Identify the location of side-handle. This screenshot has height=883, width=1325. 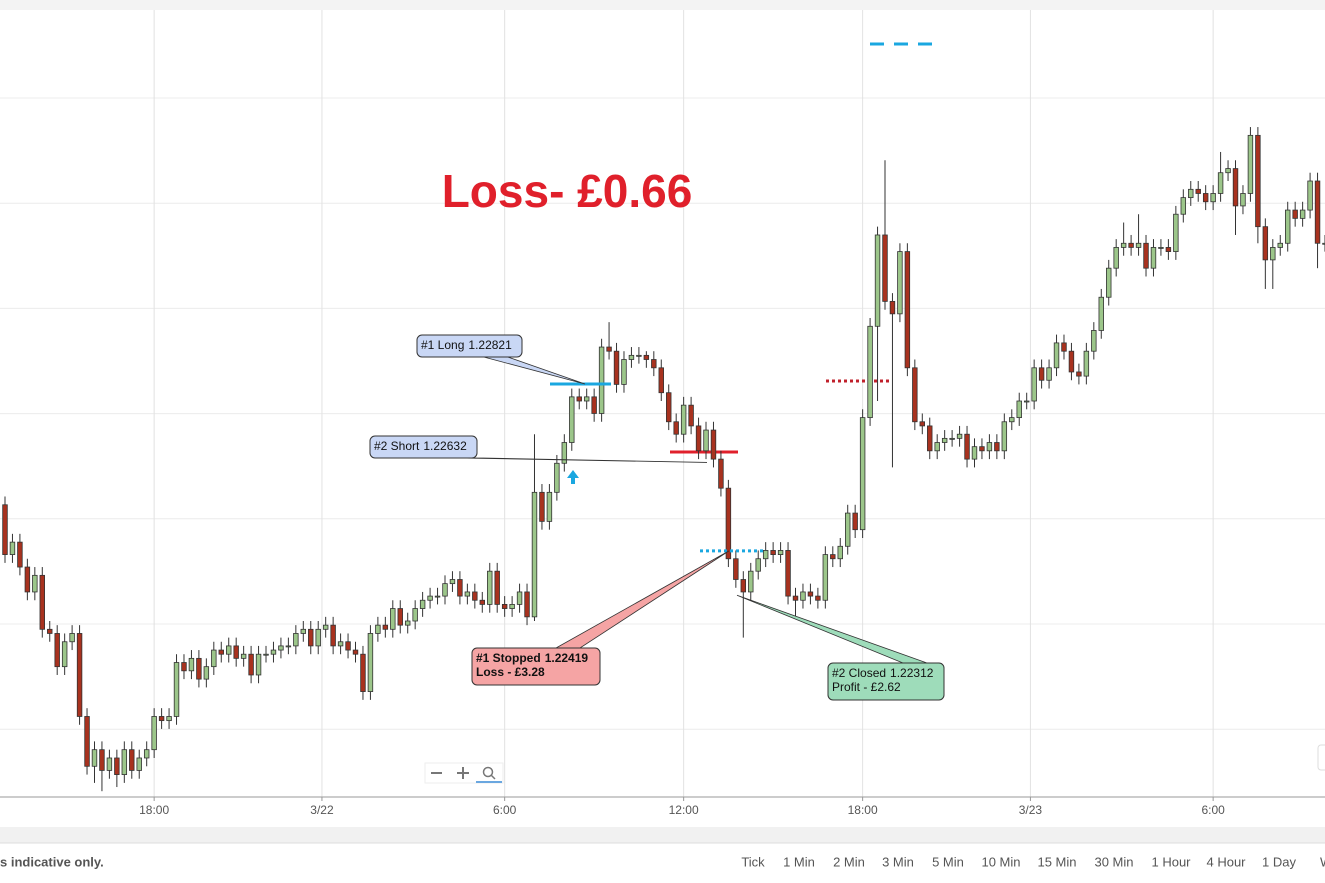
(1321, 757).